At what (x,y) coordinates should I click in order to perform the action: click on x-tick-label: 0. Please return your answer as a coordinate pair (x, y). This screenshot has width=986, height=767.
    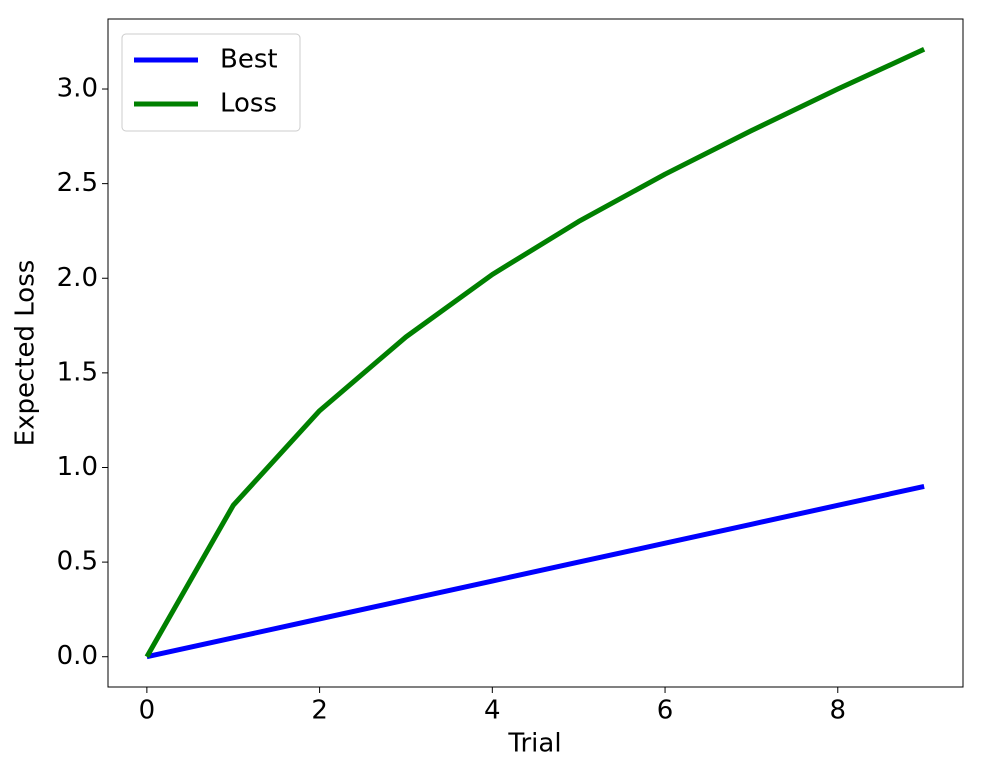
    Looking at the image, I should click on (147, 711).